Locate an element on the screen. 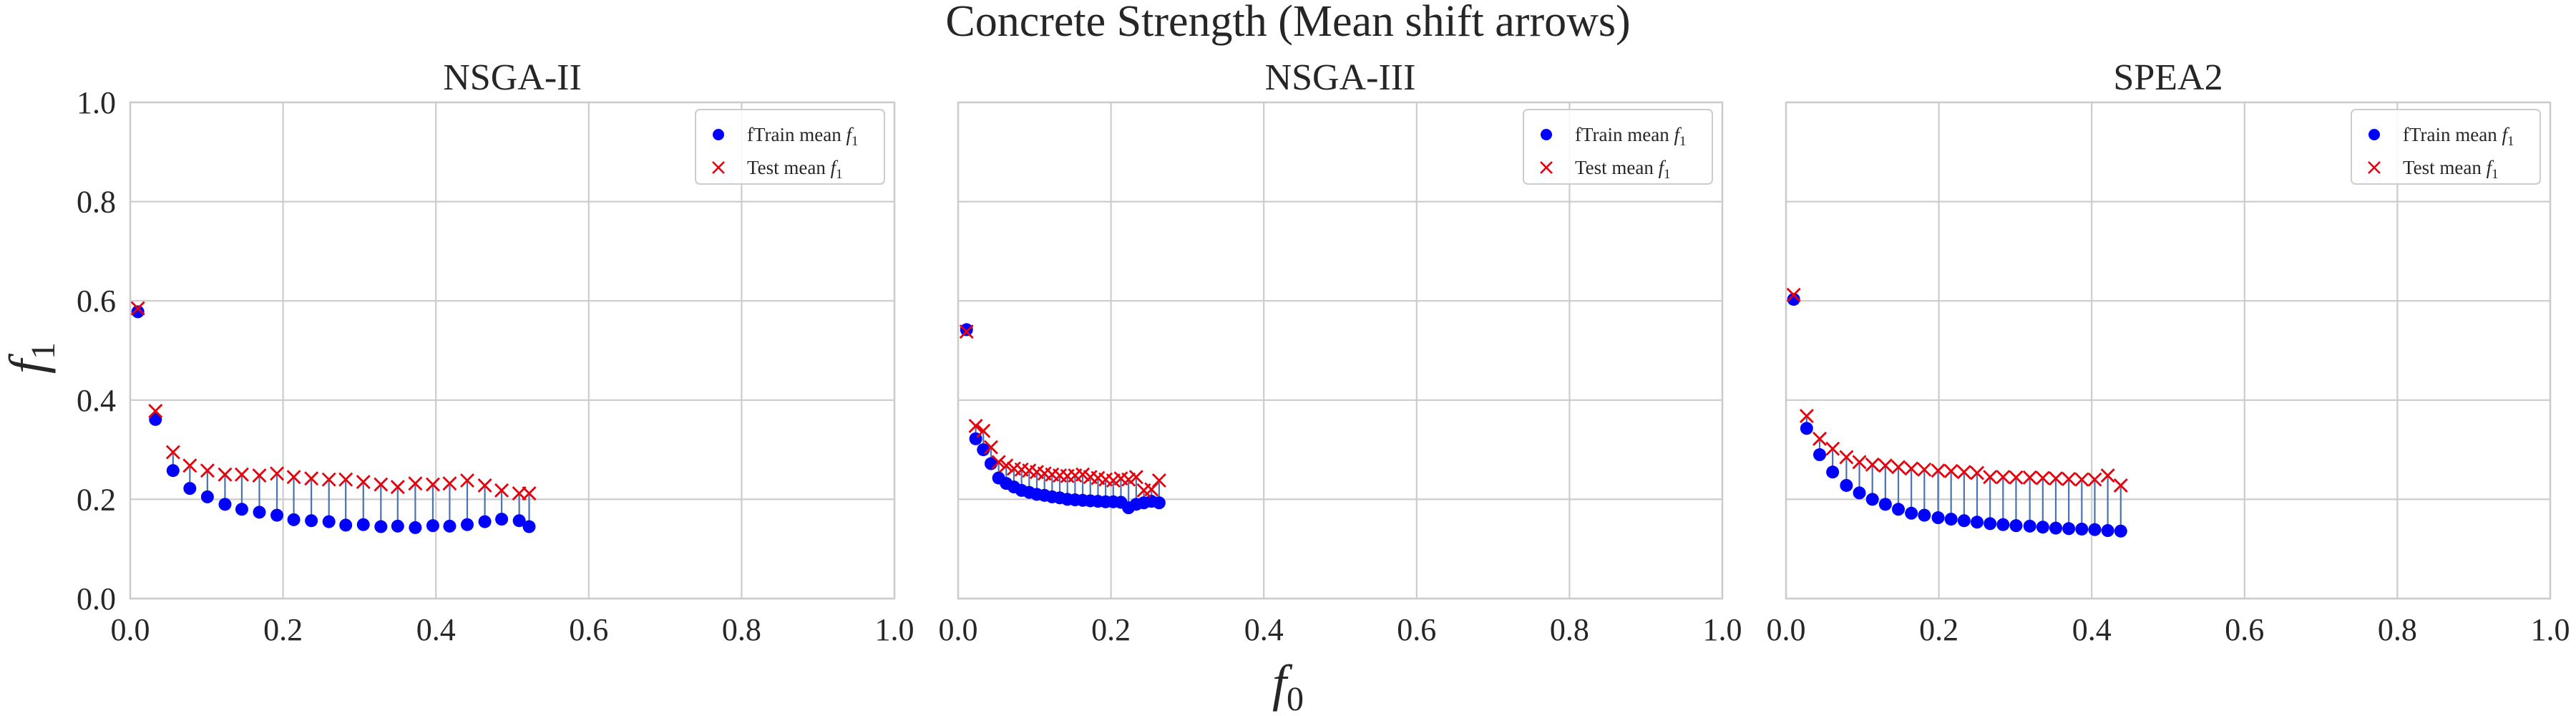 The width and height of the screenshot is (2576, 716). x-axis-label-sub: 0 is located at coordinates (1295, 698).